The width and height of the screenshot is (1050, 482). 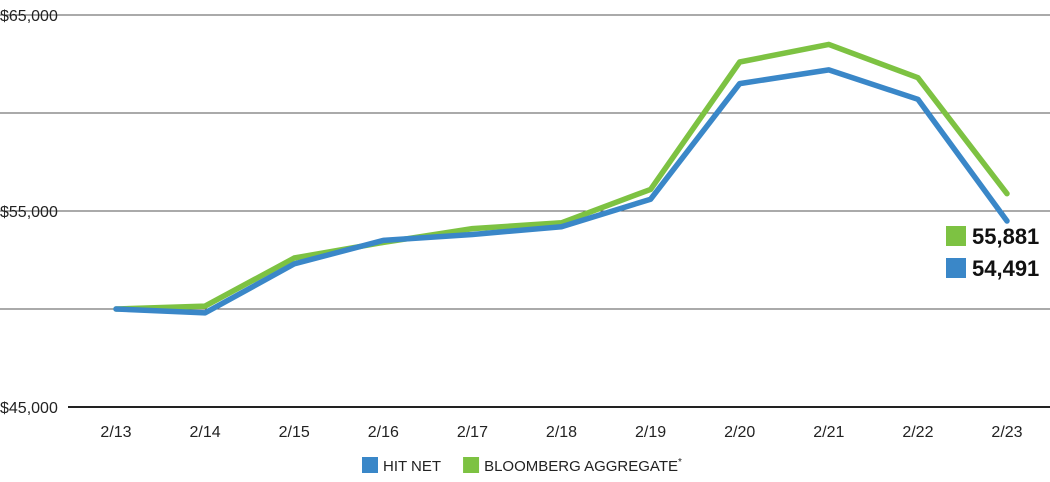 I want to click on x-tick-label: 2/22, so click(x=917, y=432).